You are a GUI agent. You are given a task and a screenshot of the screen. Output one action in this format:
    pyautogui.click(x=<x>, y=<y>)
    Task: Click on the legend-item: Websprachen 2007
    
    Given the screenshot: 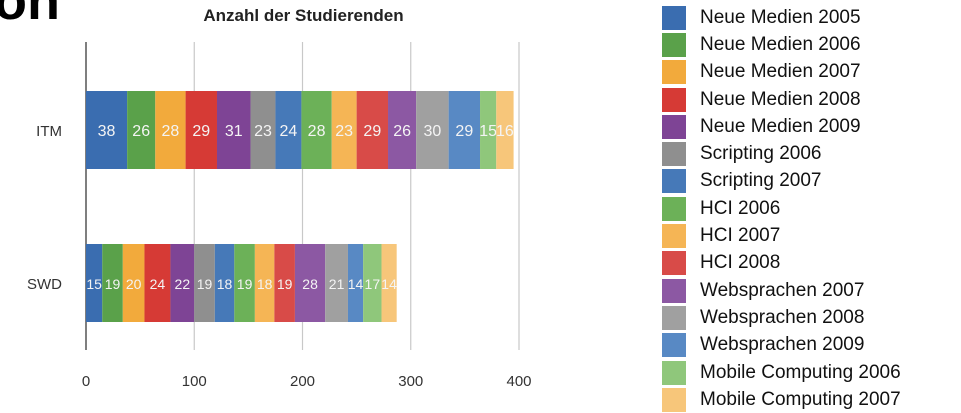 What is the action you would take?
    pyautogui.click(x=781, y=290)
    